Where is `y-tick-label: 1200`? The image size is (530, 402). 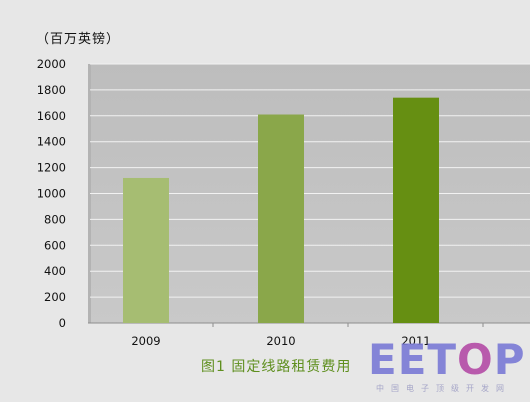 y-tick-label: 1200 is located at coordinates (51, 168).